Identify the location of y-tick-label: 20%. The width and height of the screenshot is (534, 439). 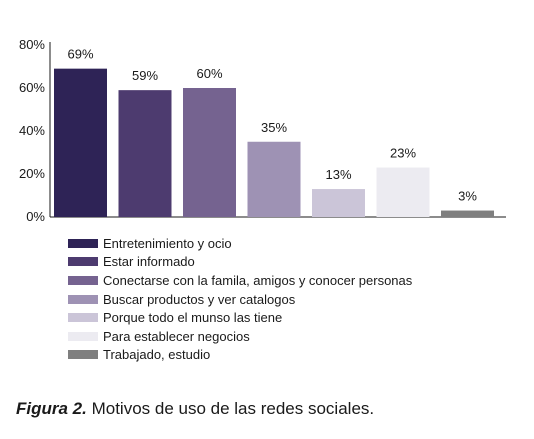
(32, 173).